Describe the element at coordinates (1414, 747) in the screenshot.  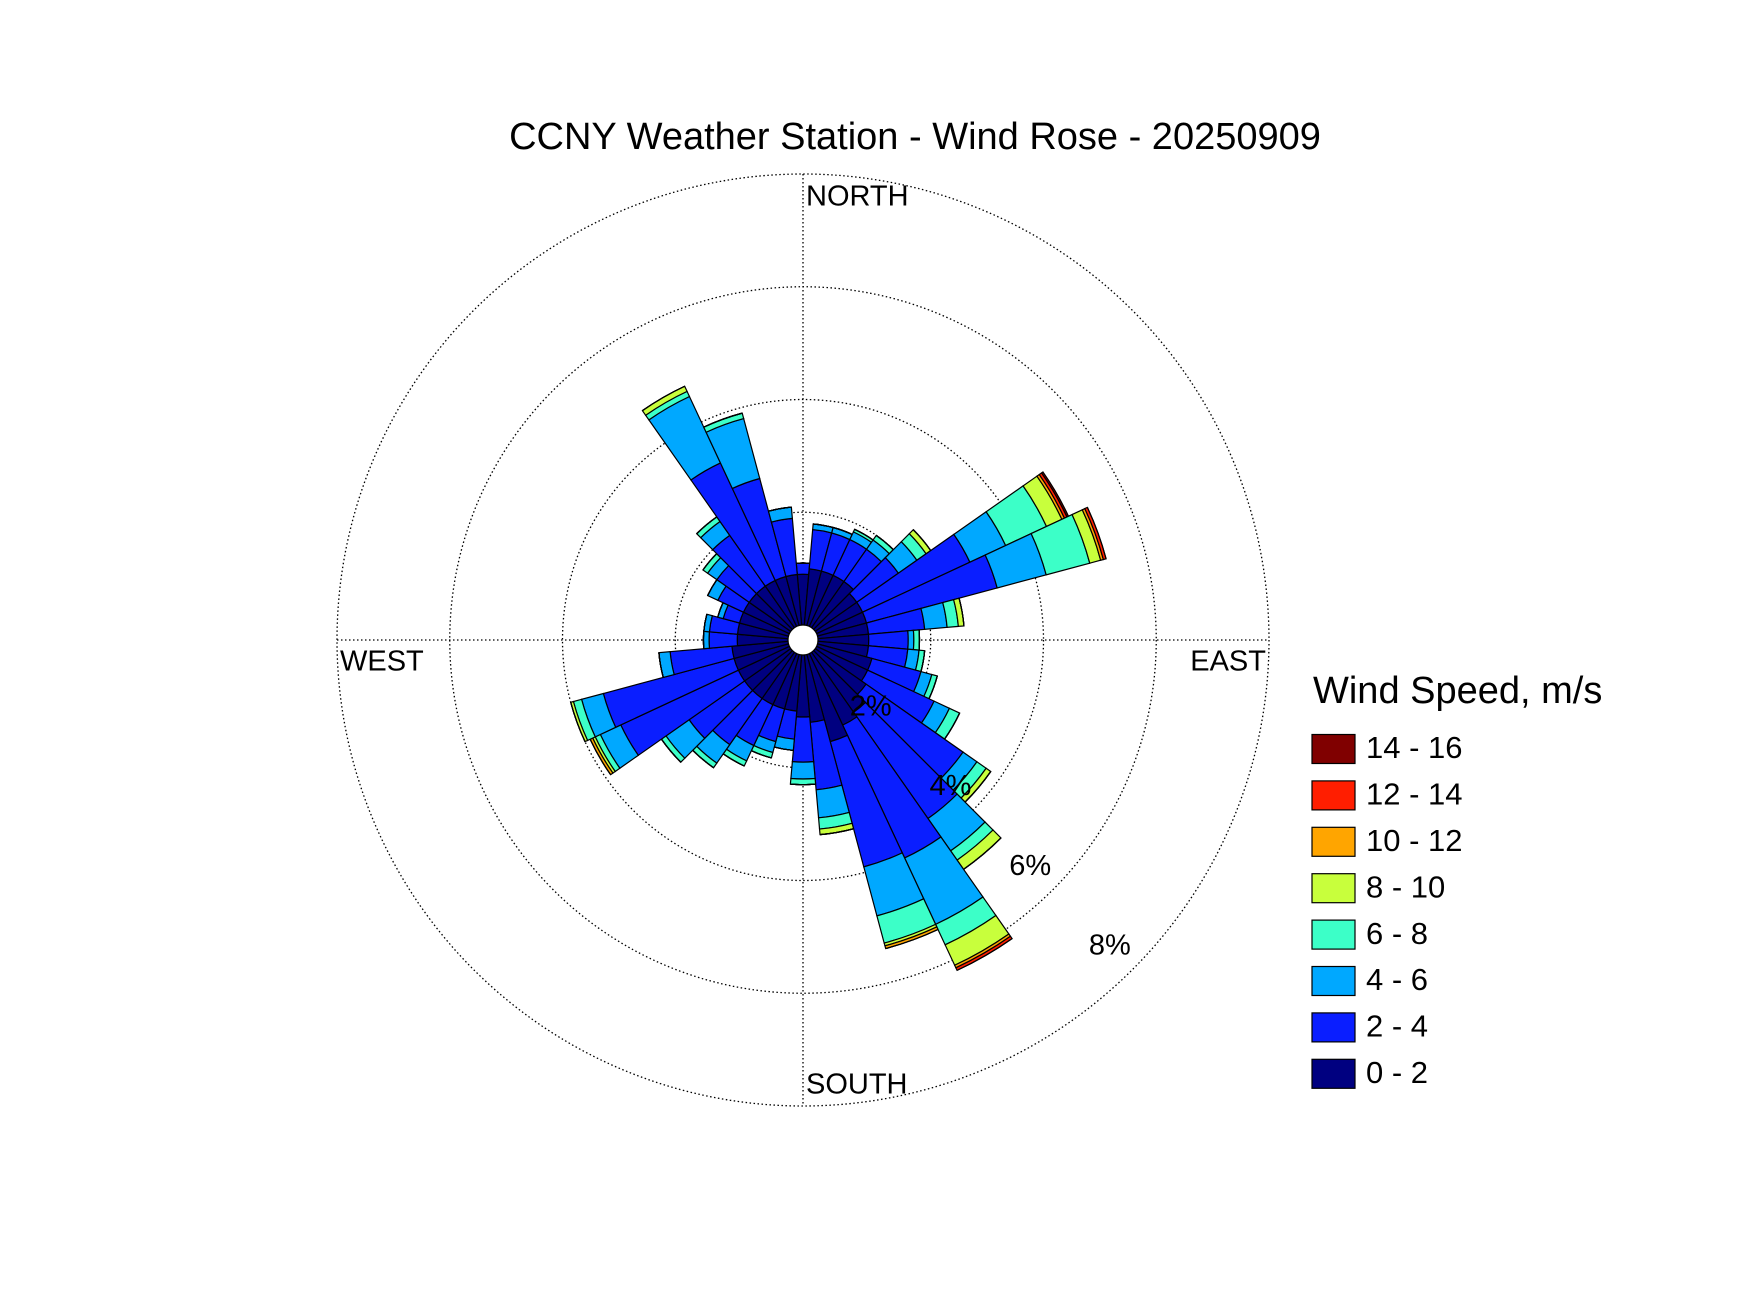
I see `legend-label: 14 - 16` at that location.